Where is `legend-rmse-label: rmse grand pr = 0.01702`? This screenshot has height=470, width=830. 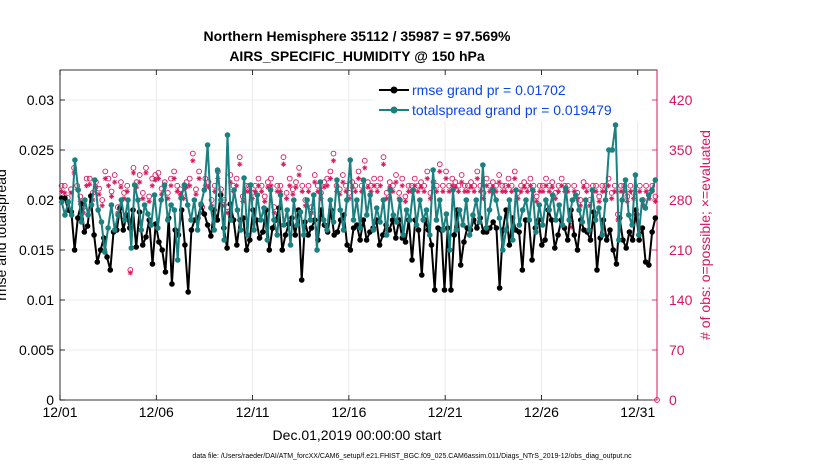 legend-rmse-label: rmse grand pr = 0.01702 is located at coordinates (489, 90).